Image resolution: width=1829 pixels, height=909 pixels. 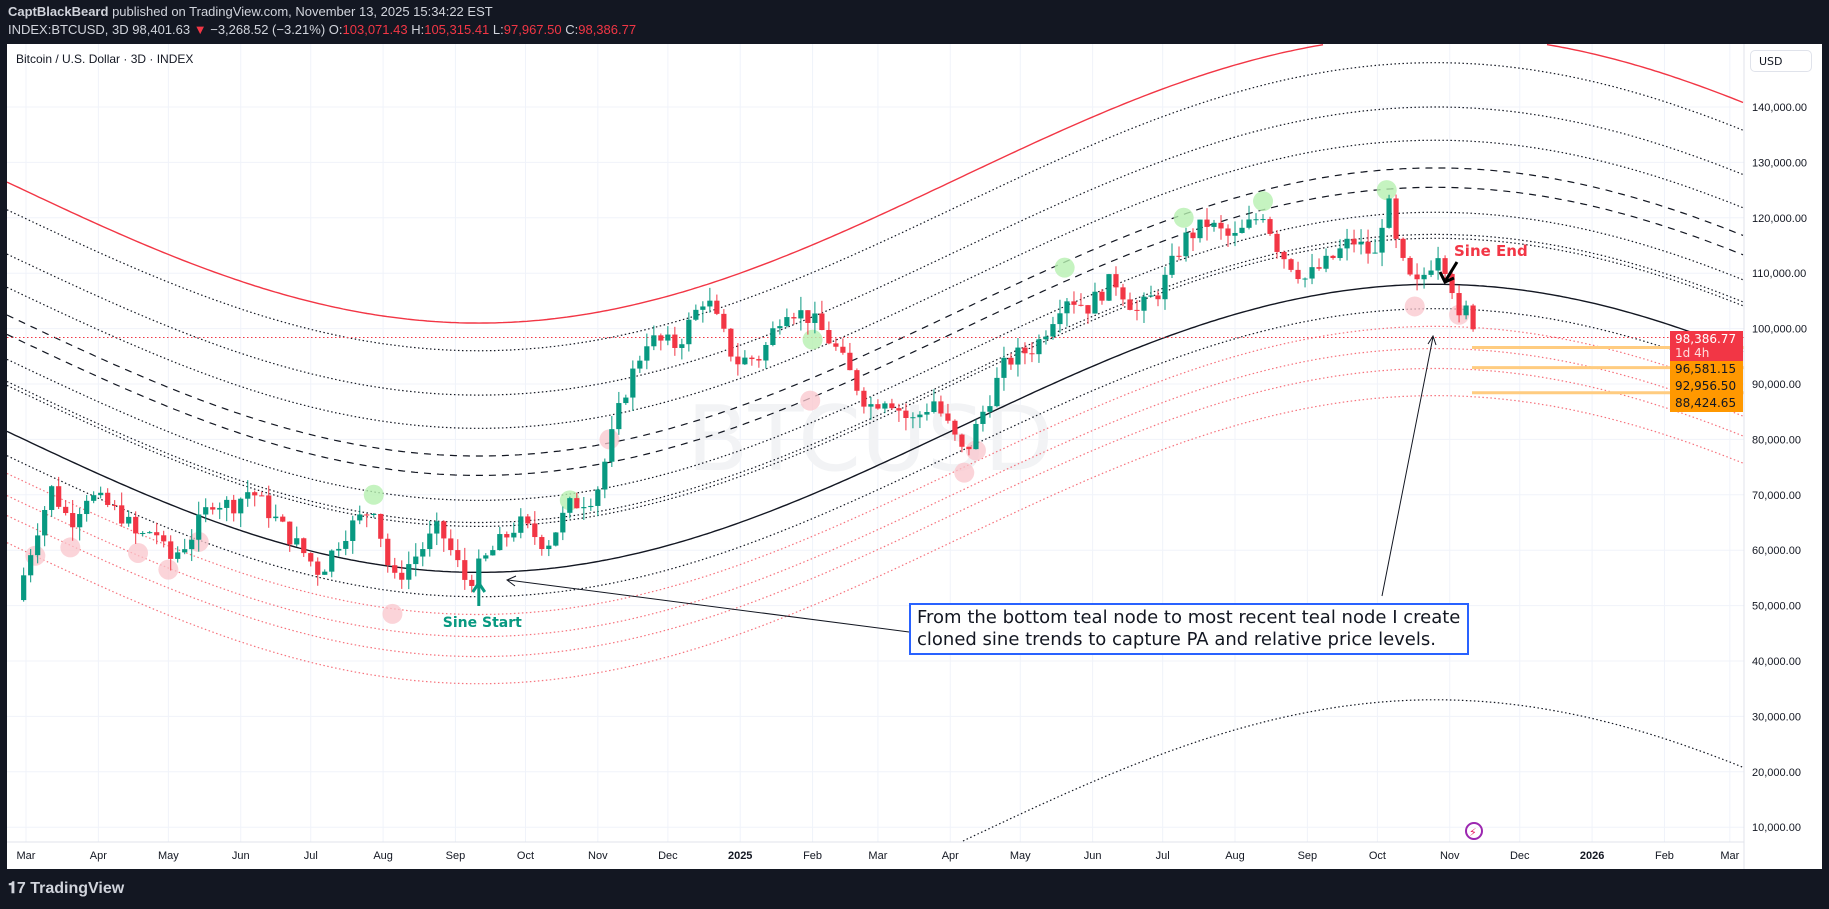 What do you see at coordinates (66, 889) in the screenshot?
I see `tradingview-logo: 𝟏7 TradingView` at bounding box center [66, 889].